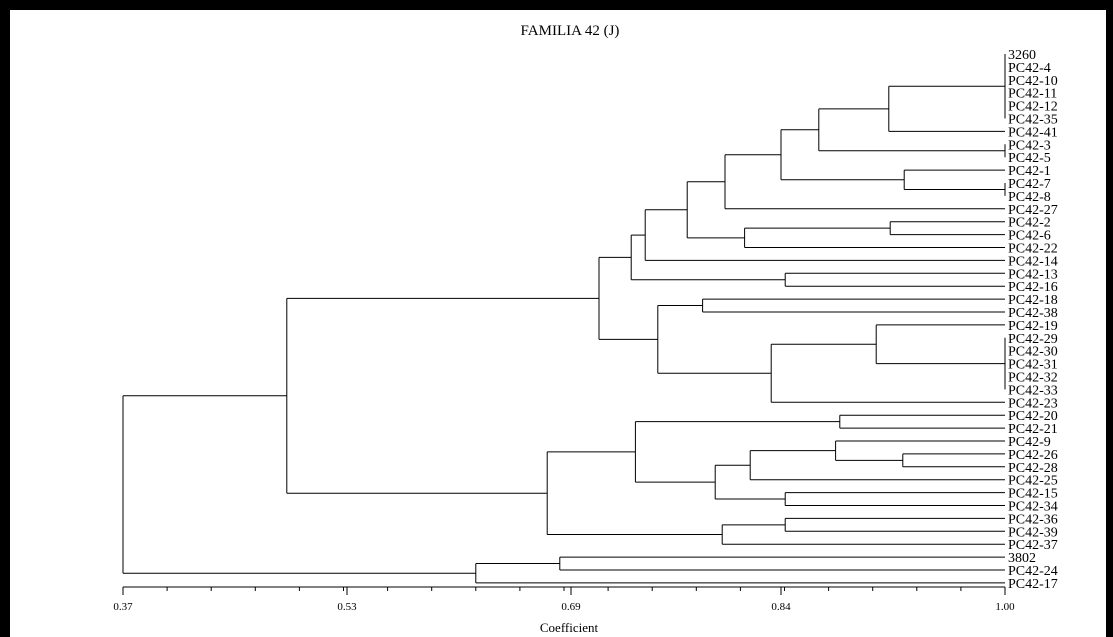 The height and width of the screenshot is (637, 1113). I want to click on leaf-label: PC42-34, so click(1033, 507).